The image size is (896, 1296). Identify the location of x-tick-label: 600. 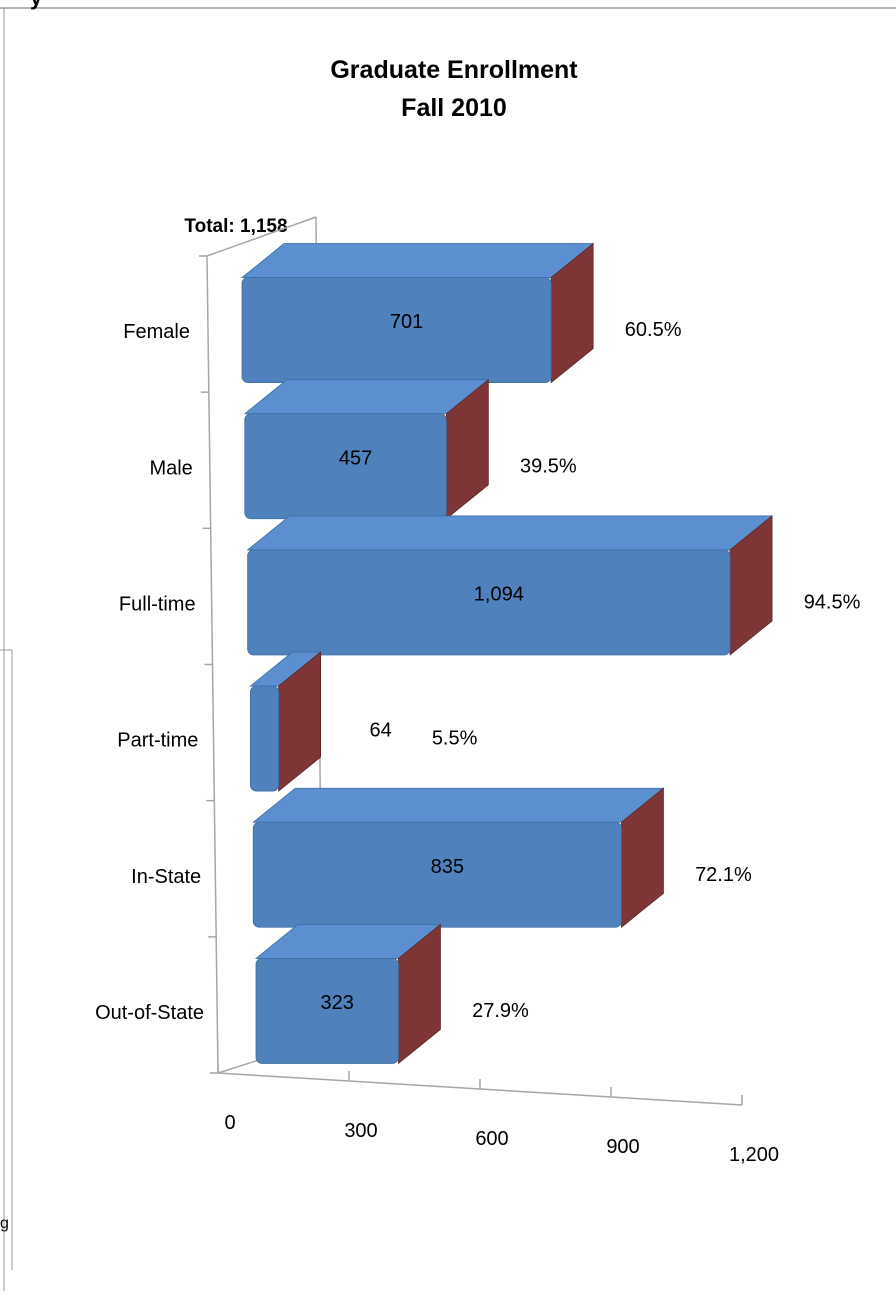
(491, 1139).